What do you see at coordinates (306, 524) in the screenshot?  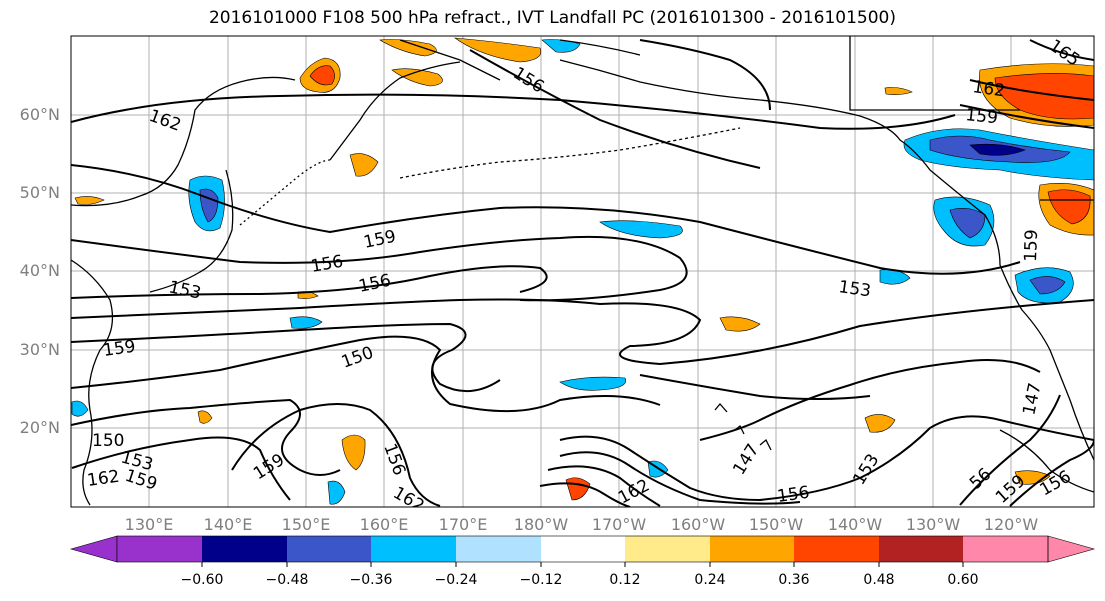 I see `lon-label: 150°E` at bounding box center [306, 524].